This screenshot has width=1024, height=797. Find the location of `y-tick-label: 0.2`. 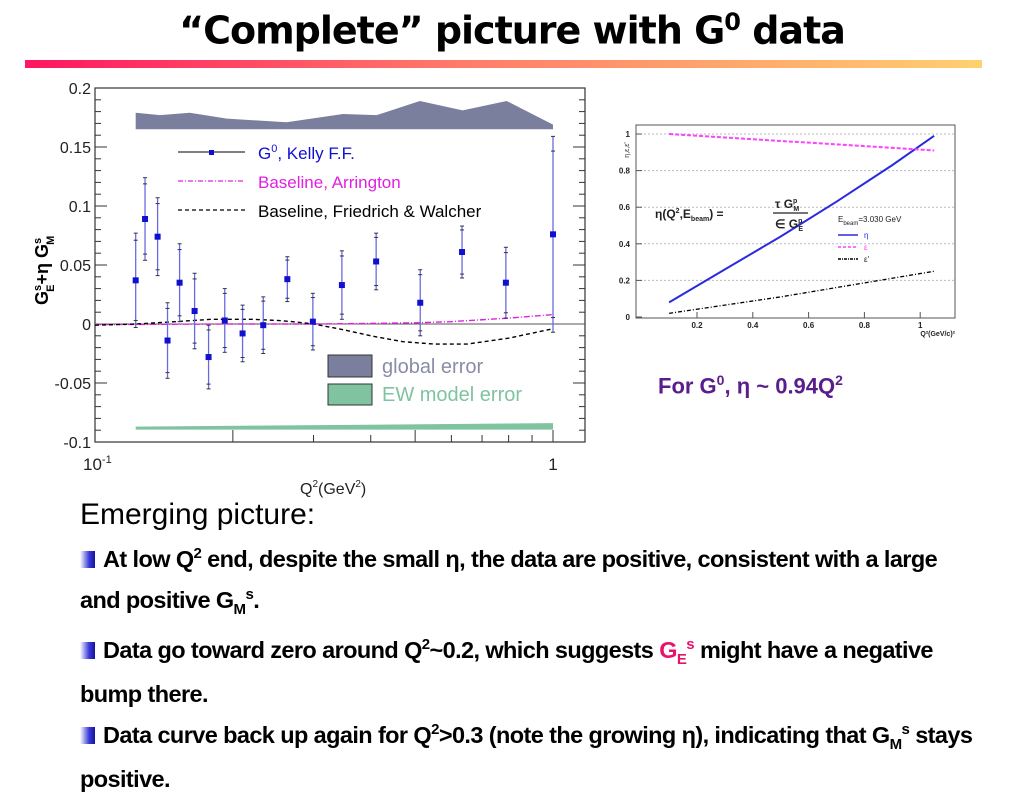

y-tick-label: 0.2 is located at coordinates (80, 89).